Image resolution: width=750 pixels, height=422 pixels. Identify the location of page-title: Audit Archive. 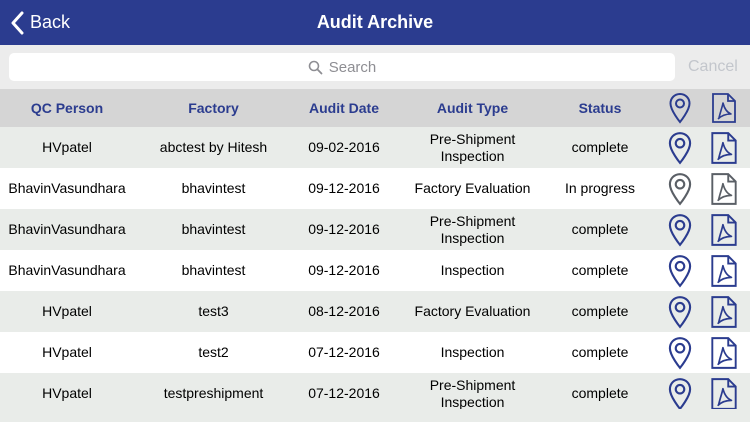
(375, 22).